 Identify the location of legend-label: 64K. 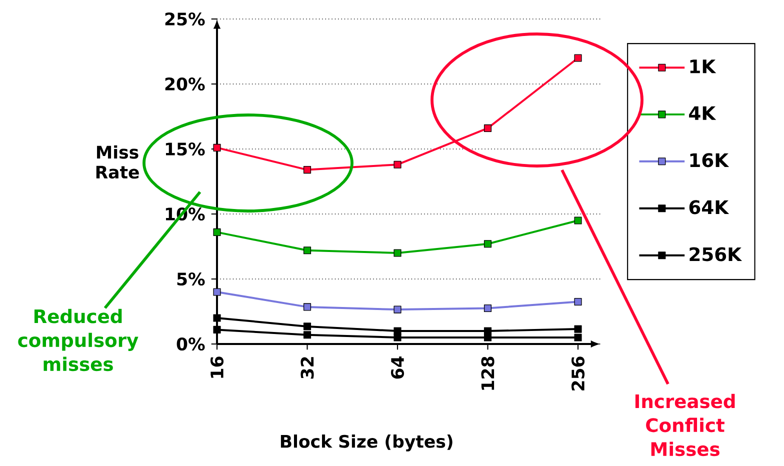
(709, 207).